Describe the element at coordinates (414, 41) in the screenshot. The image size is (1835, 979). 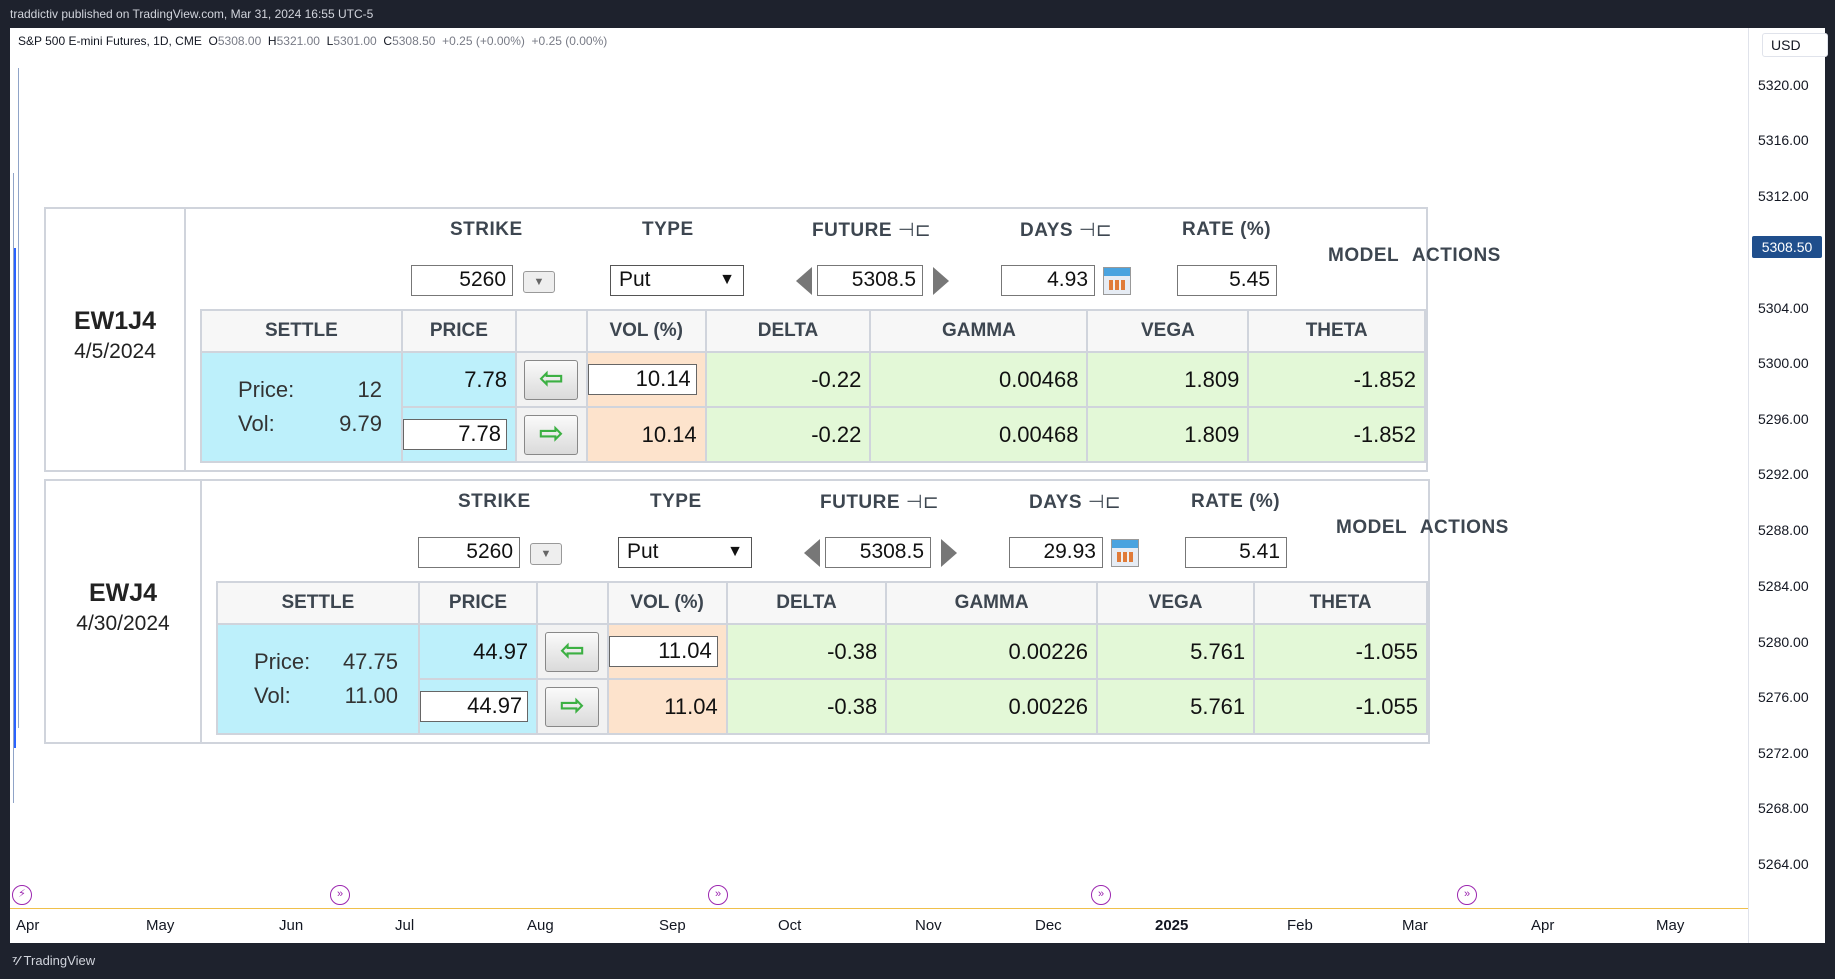
I see `close-value: 5308.50` at that location.